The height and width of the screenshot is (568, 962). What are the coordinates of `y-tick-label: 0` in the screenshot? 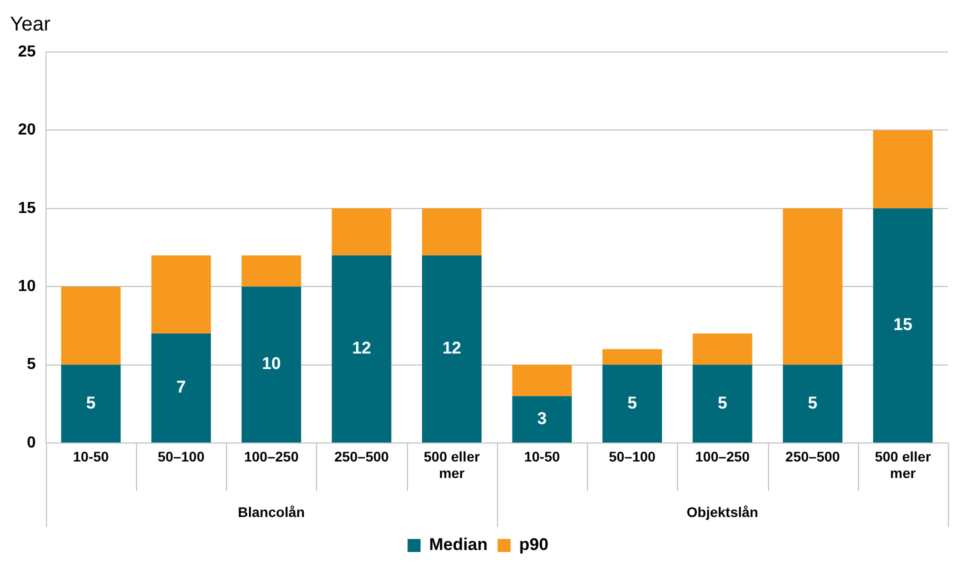 It's located at (31, 443).